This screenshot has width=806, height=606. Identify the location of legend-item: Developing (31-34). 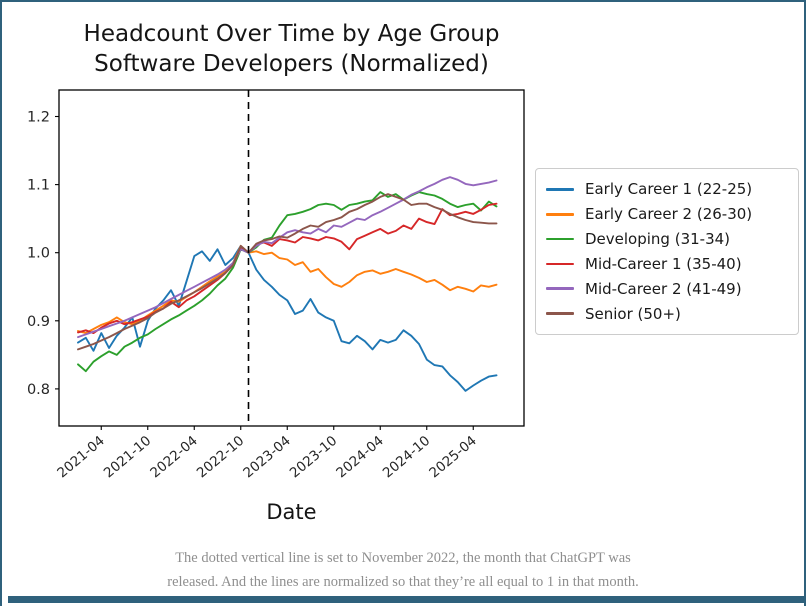
(667, 239).